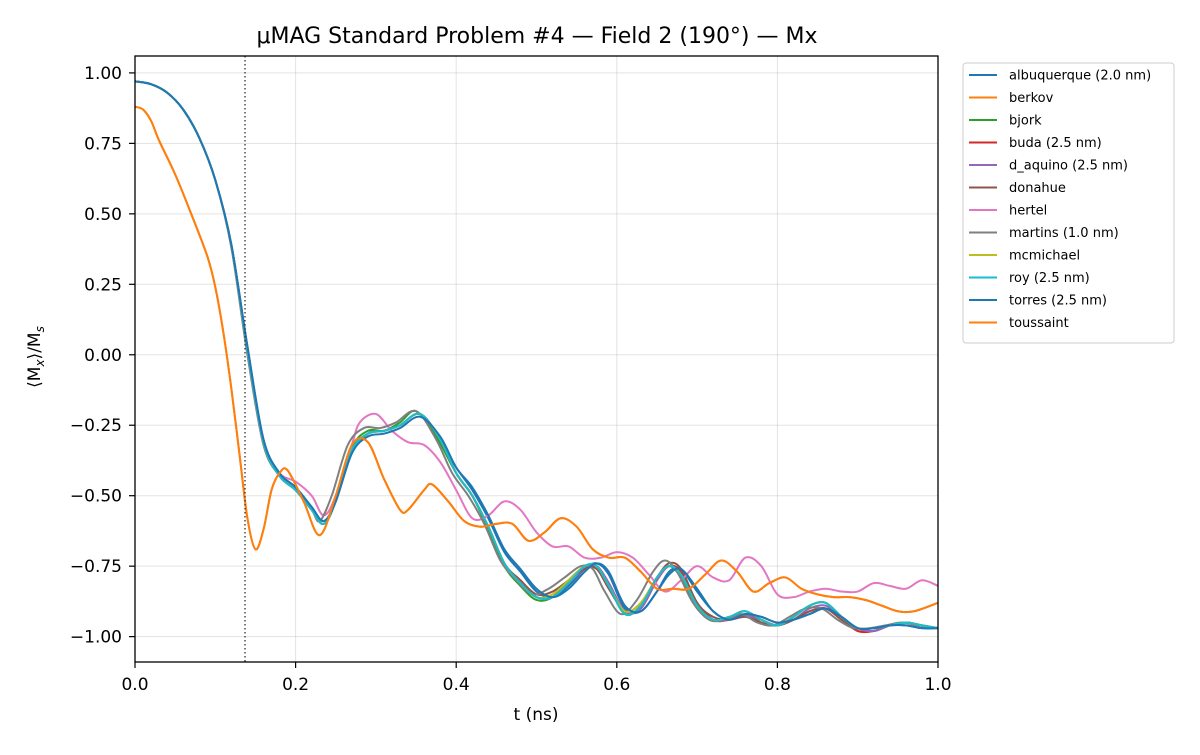 This screenshot has width=1200, height=755. Describe the element at coordinates (1039, 323) in the screenshot. I see `legend-label: toussaint` at that location.